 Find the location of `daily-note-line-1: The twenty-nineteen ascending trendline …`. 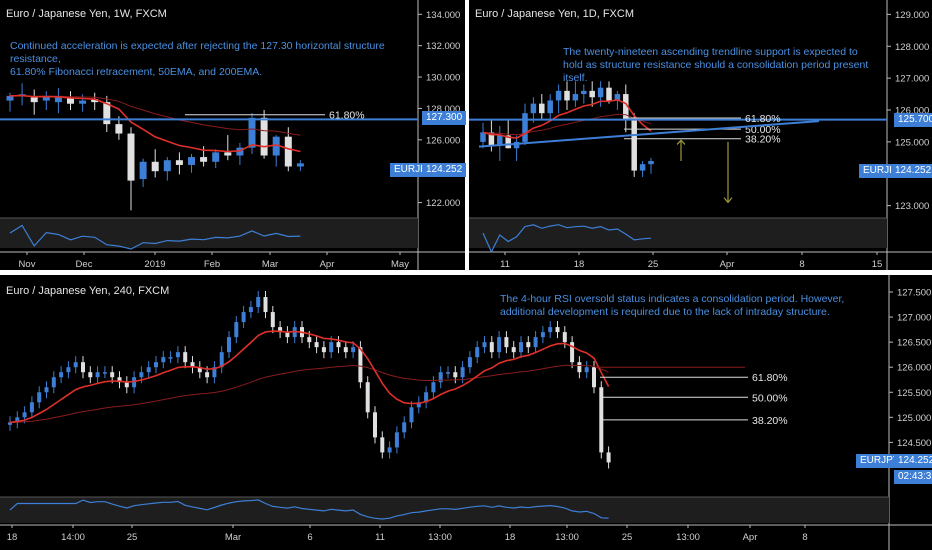

daily-note-line-1: The twenty-nineteen ascending trendline … is located at coordinates (710, 52).